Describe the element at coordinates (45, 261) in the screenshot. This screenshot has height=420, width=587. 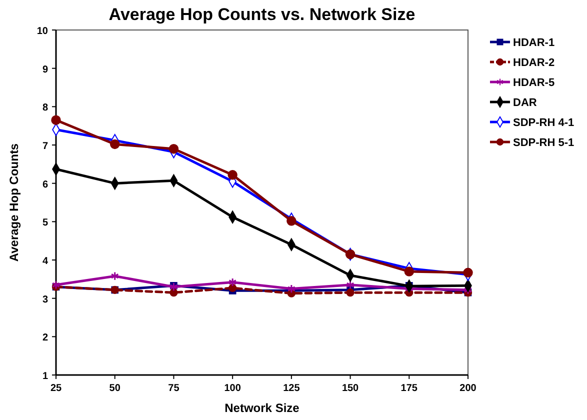
I see `y-tick-label: 4` at that location.